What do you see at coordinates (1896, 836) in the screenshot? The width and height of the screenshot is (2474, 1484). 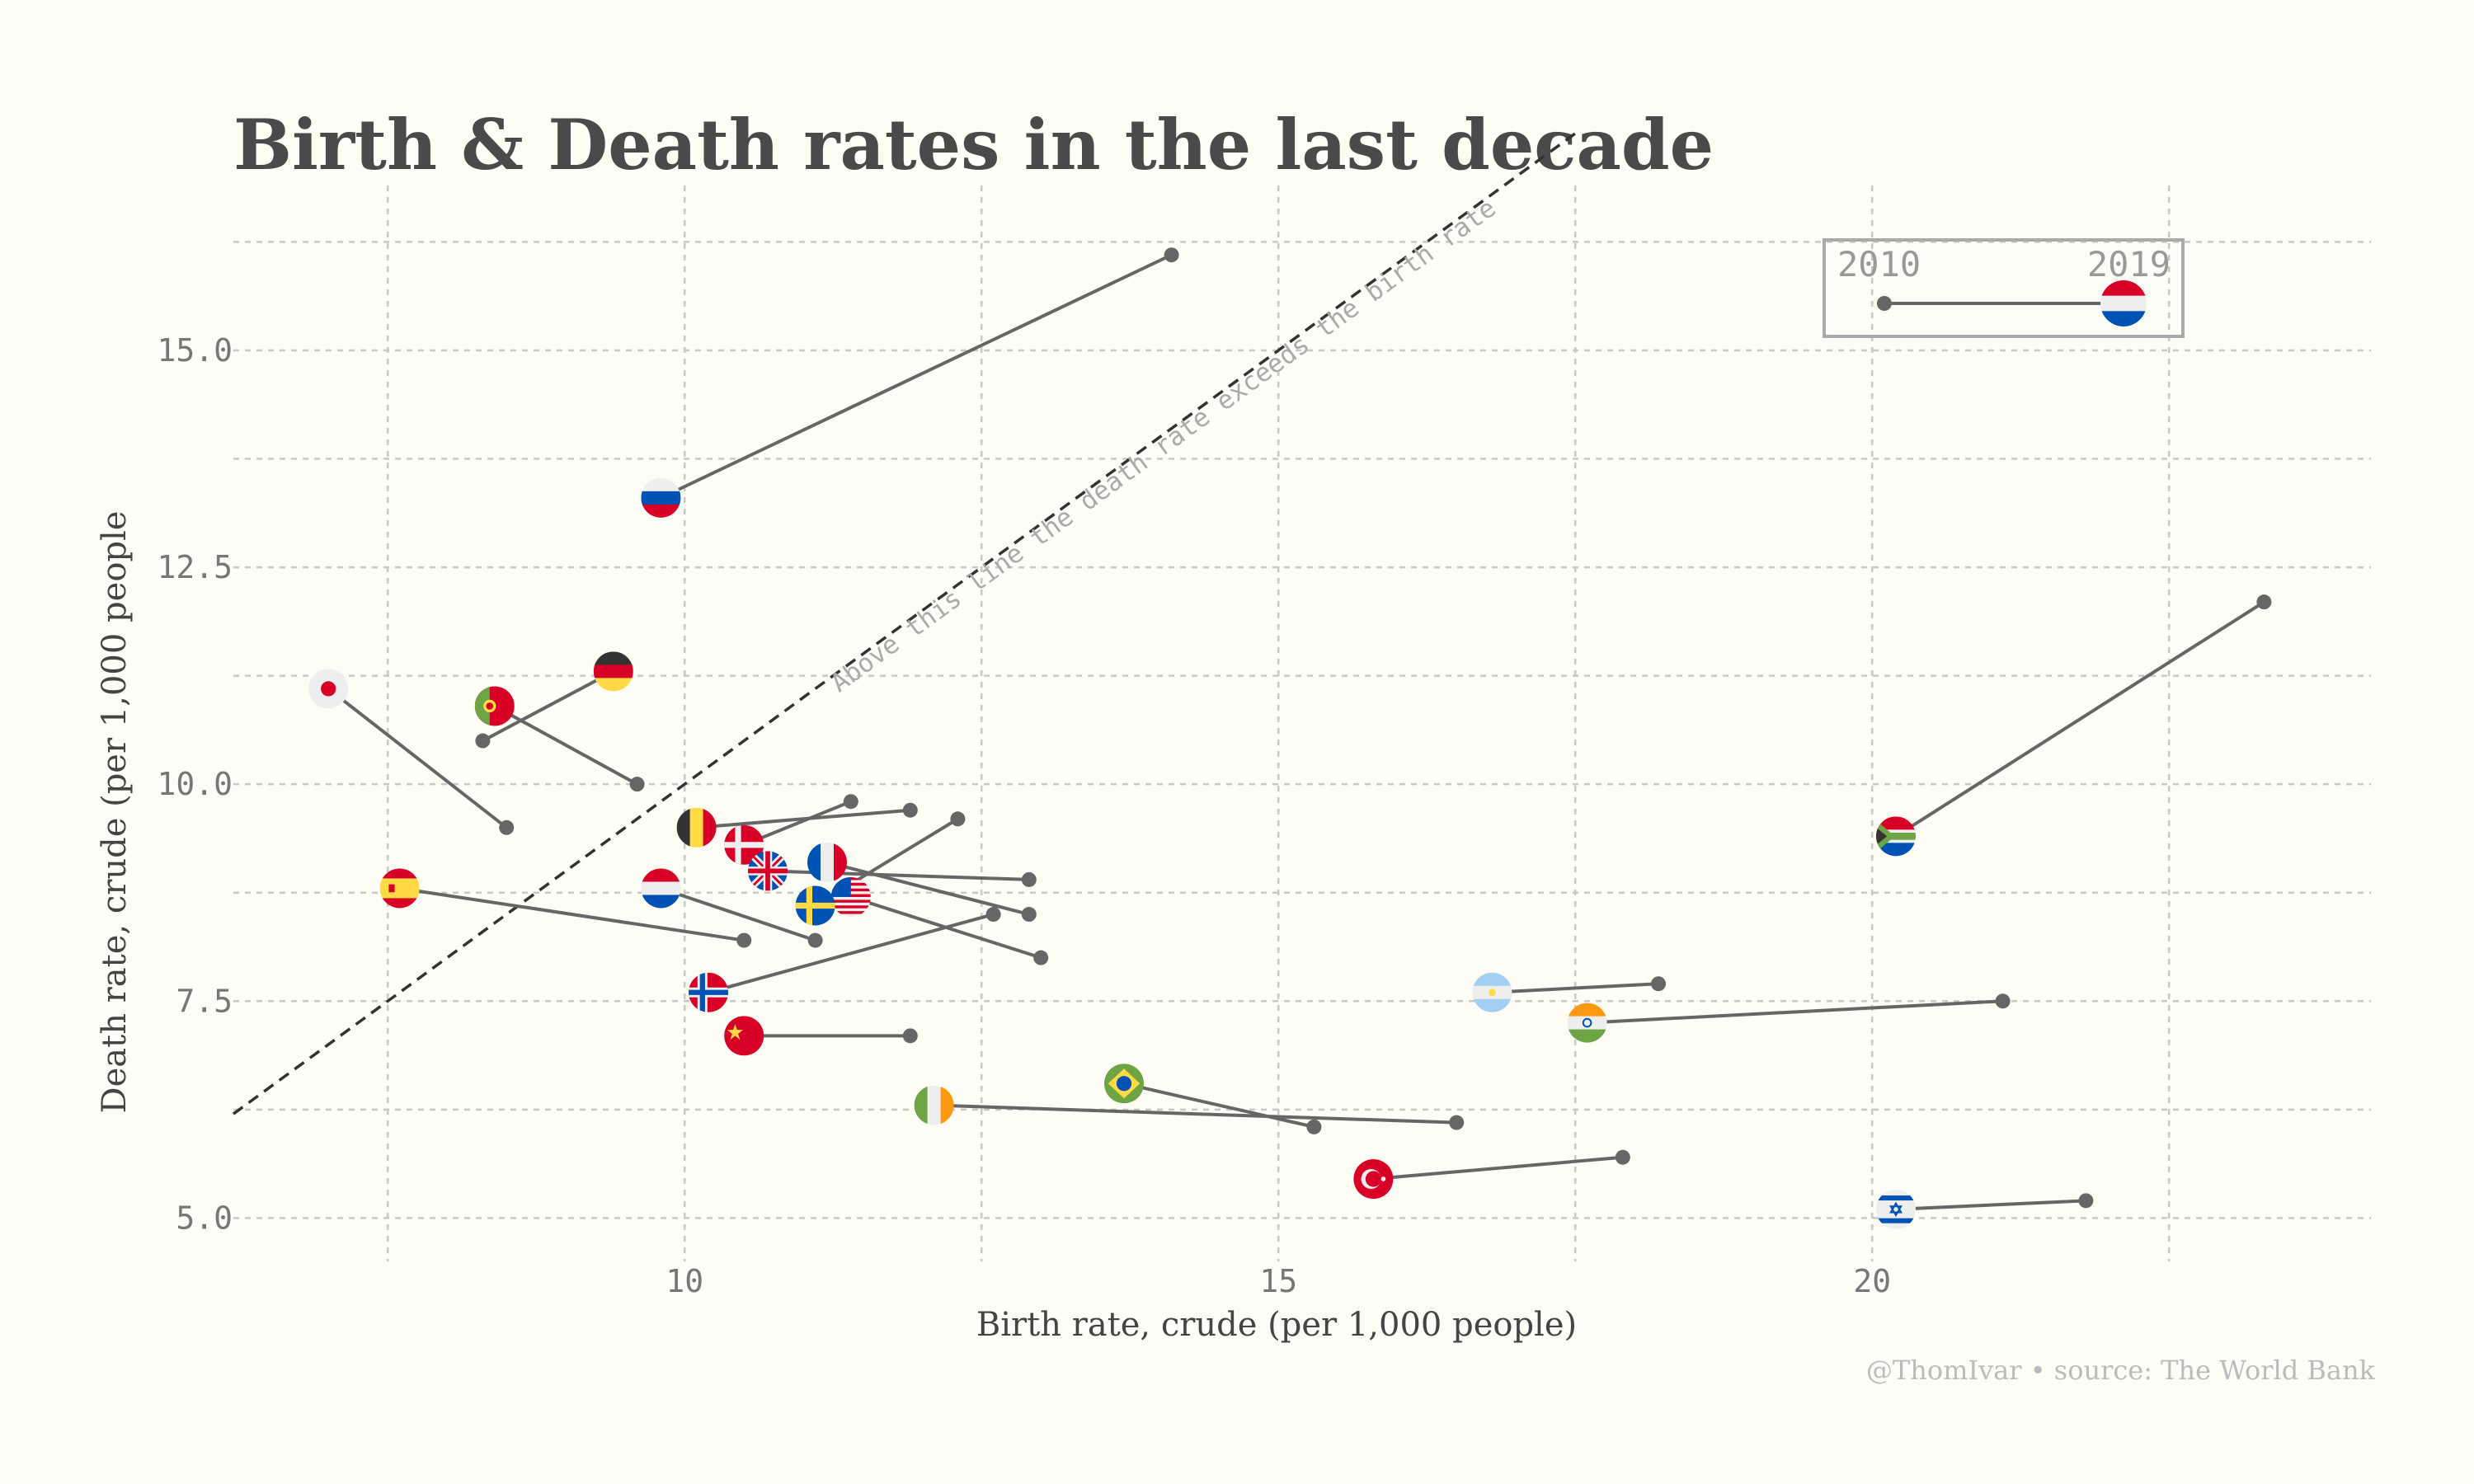 I see `flag-south-africa-icon` at bounding box center [1896, 836].